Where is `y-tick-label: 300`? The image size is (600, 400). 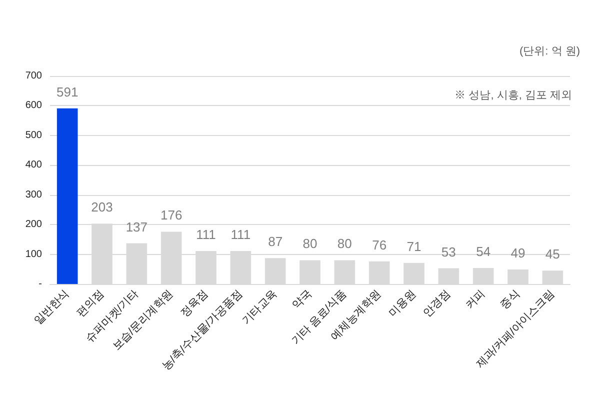 y-tick-label: 300 is located at coordinates (33, 194).